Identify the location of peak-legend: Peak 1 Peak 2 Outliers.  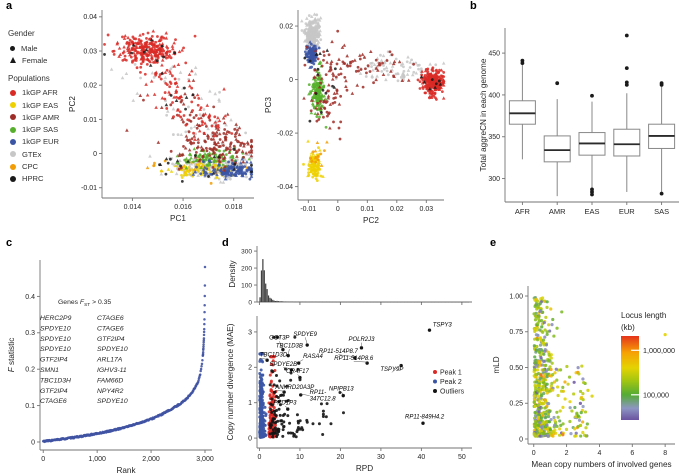
(449, 382).